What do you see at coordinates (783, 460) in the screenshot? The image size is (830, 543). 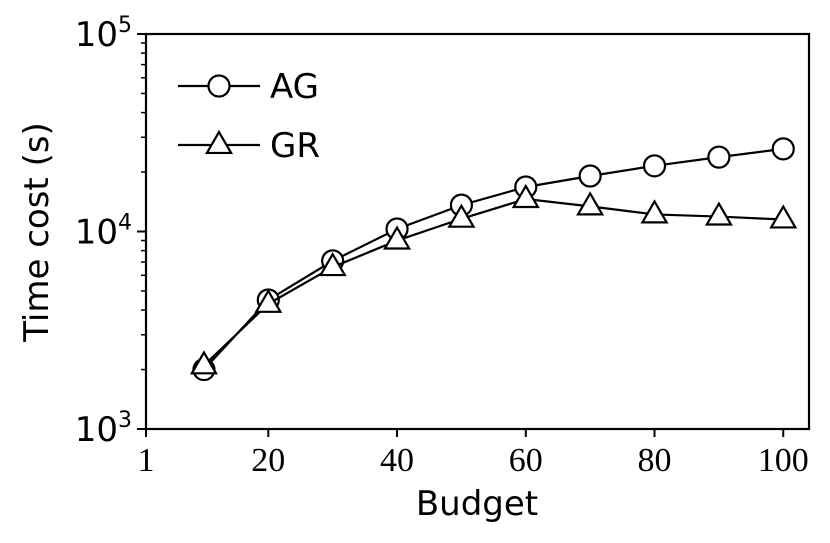 I see `x-tick-label: 100` at bounding box center [783, 460].